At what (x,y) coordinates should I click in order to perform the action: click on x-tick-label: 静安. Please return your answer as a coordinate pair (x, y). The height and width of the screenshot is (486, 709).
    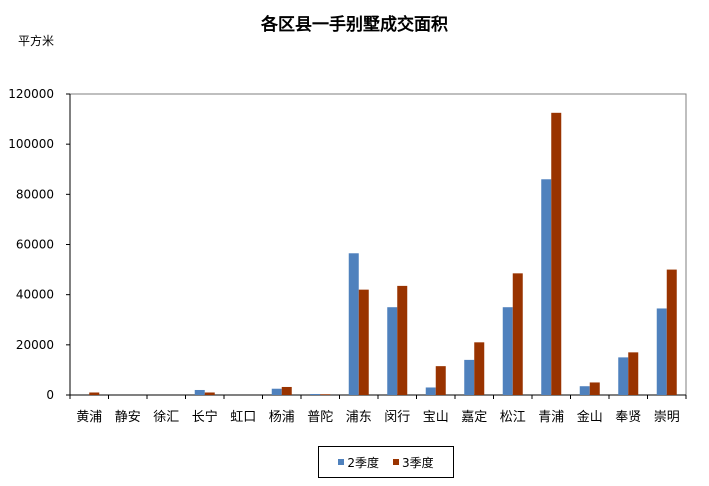
    Looking at the image, I should click on (128, 417).